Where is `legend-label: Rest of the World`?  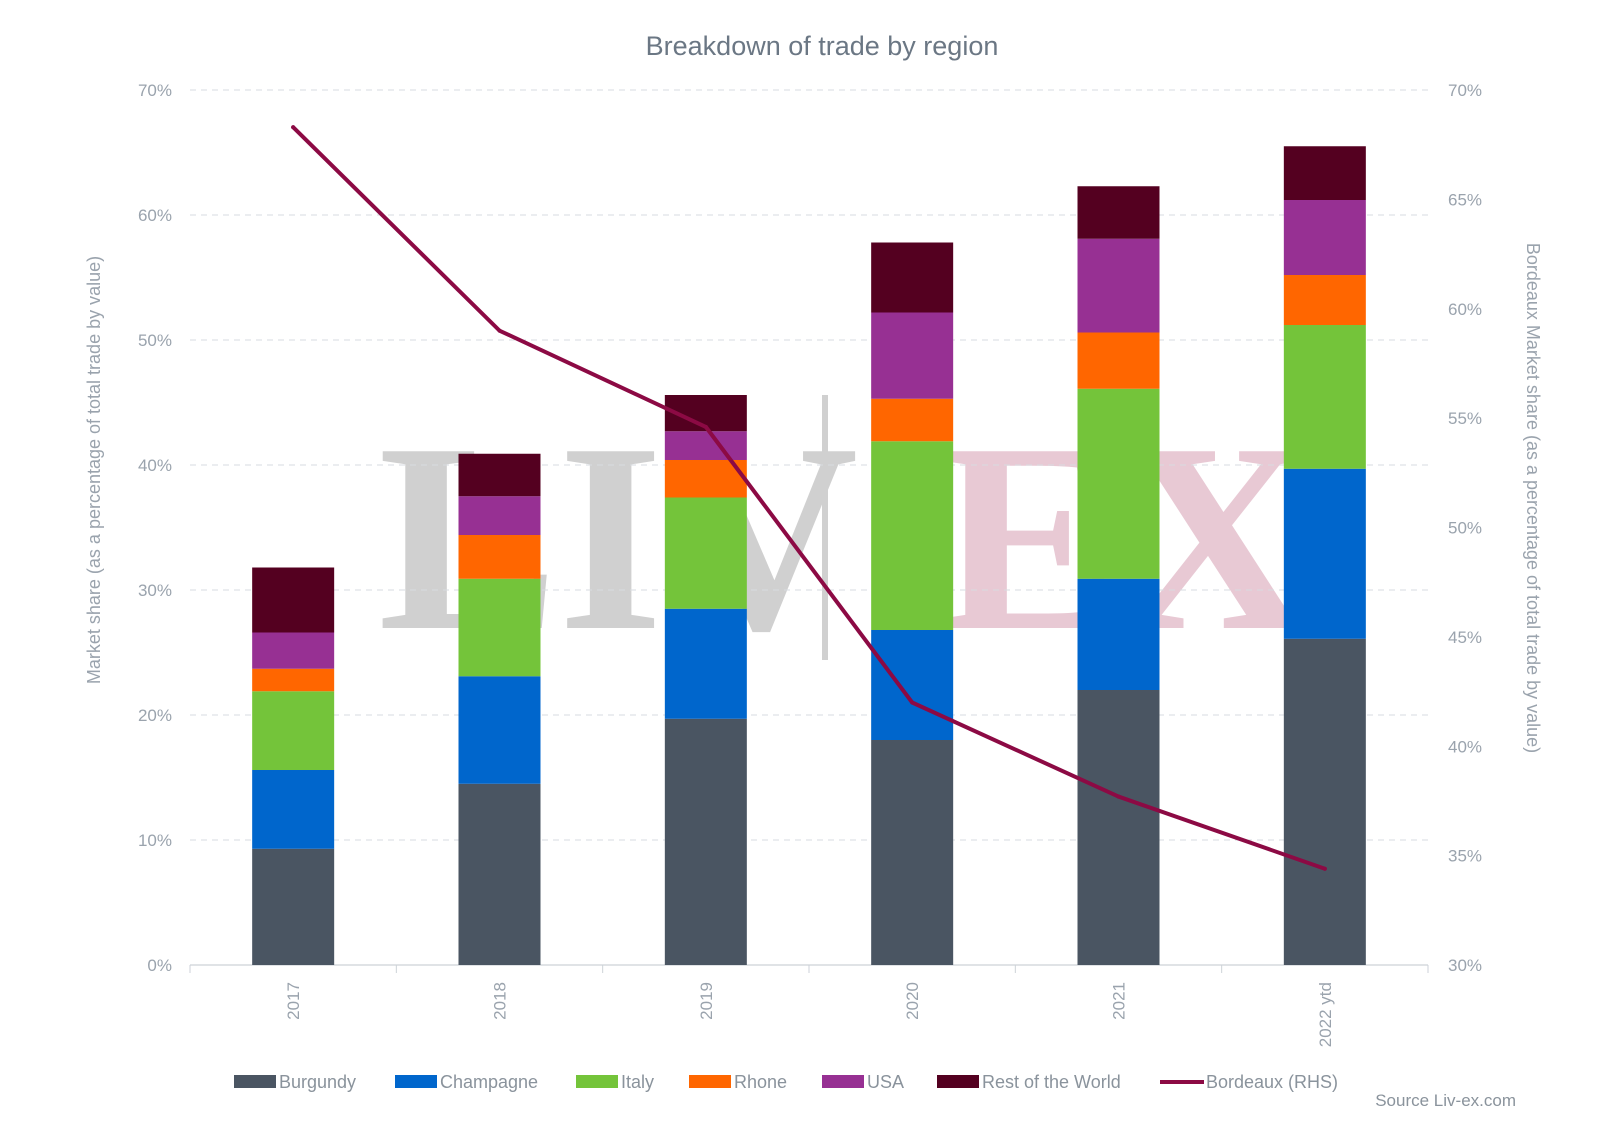 legend-label: Rest of the World is located at coordinates (1051, 1082).